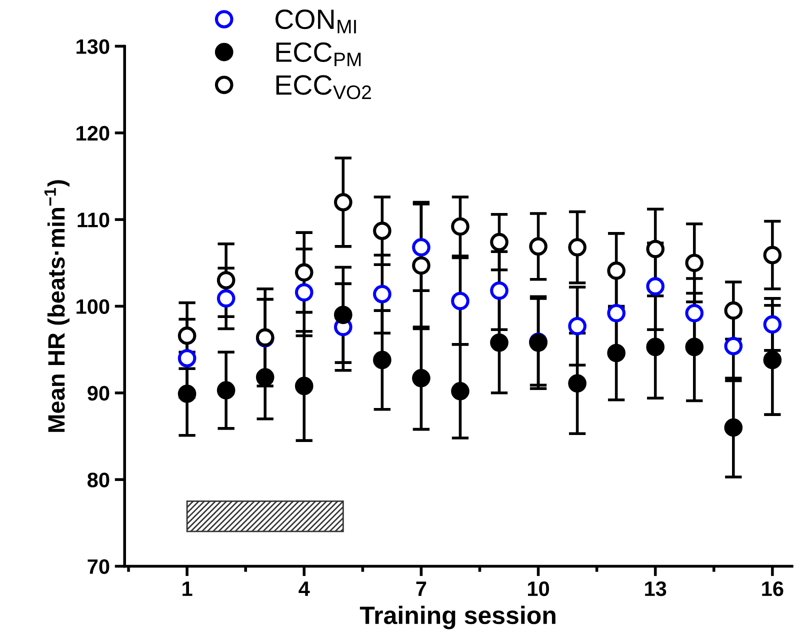  I want to click on y-tick-label: 120, so click(93, 133).